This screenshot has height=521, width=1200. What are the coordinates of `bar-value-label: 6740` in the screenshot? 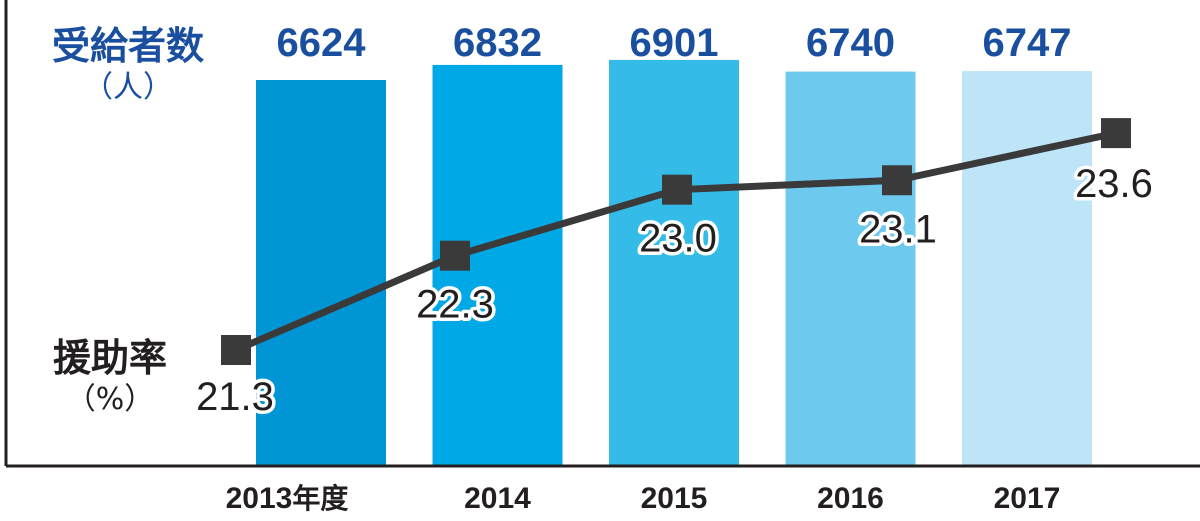 It's located at (850, 43).